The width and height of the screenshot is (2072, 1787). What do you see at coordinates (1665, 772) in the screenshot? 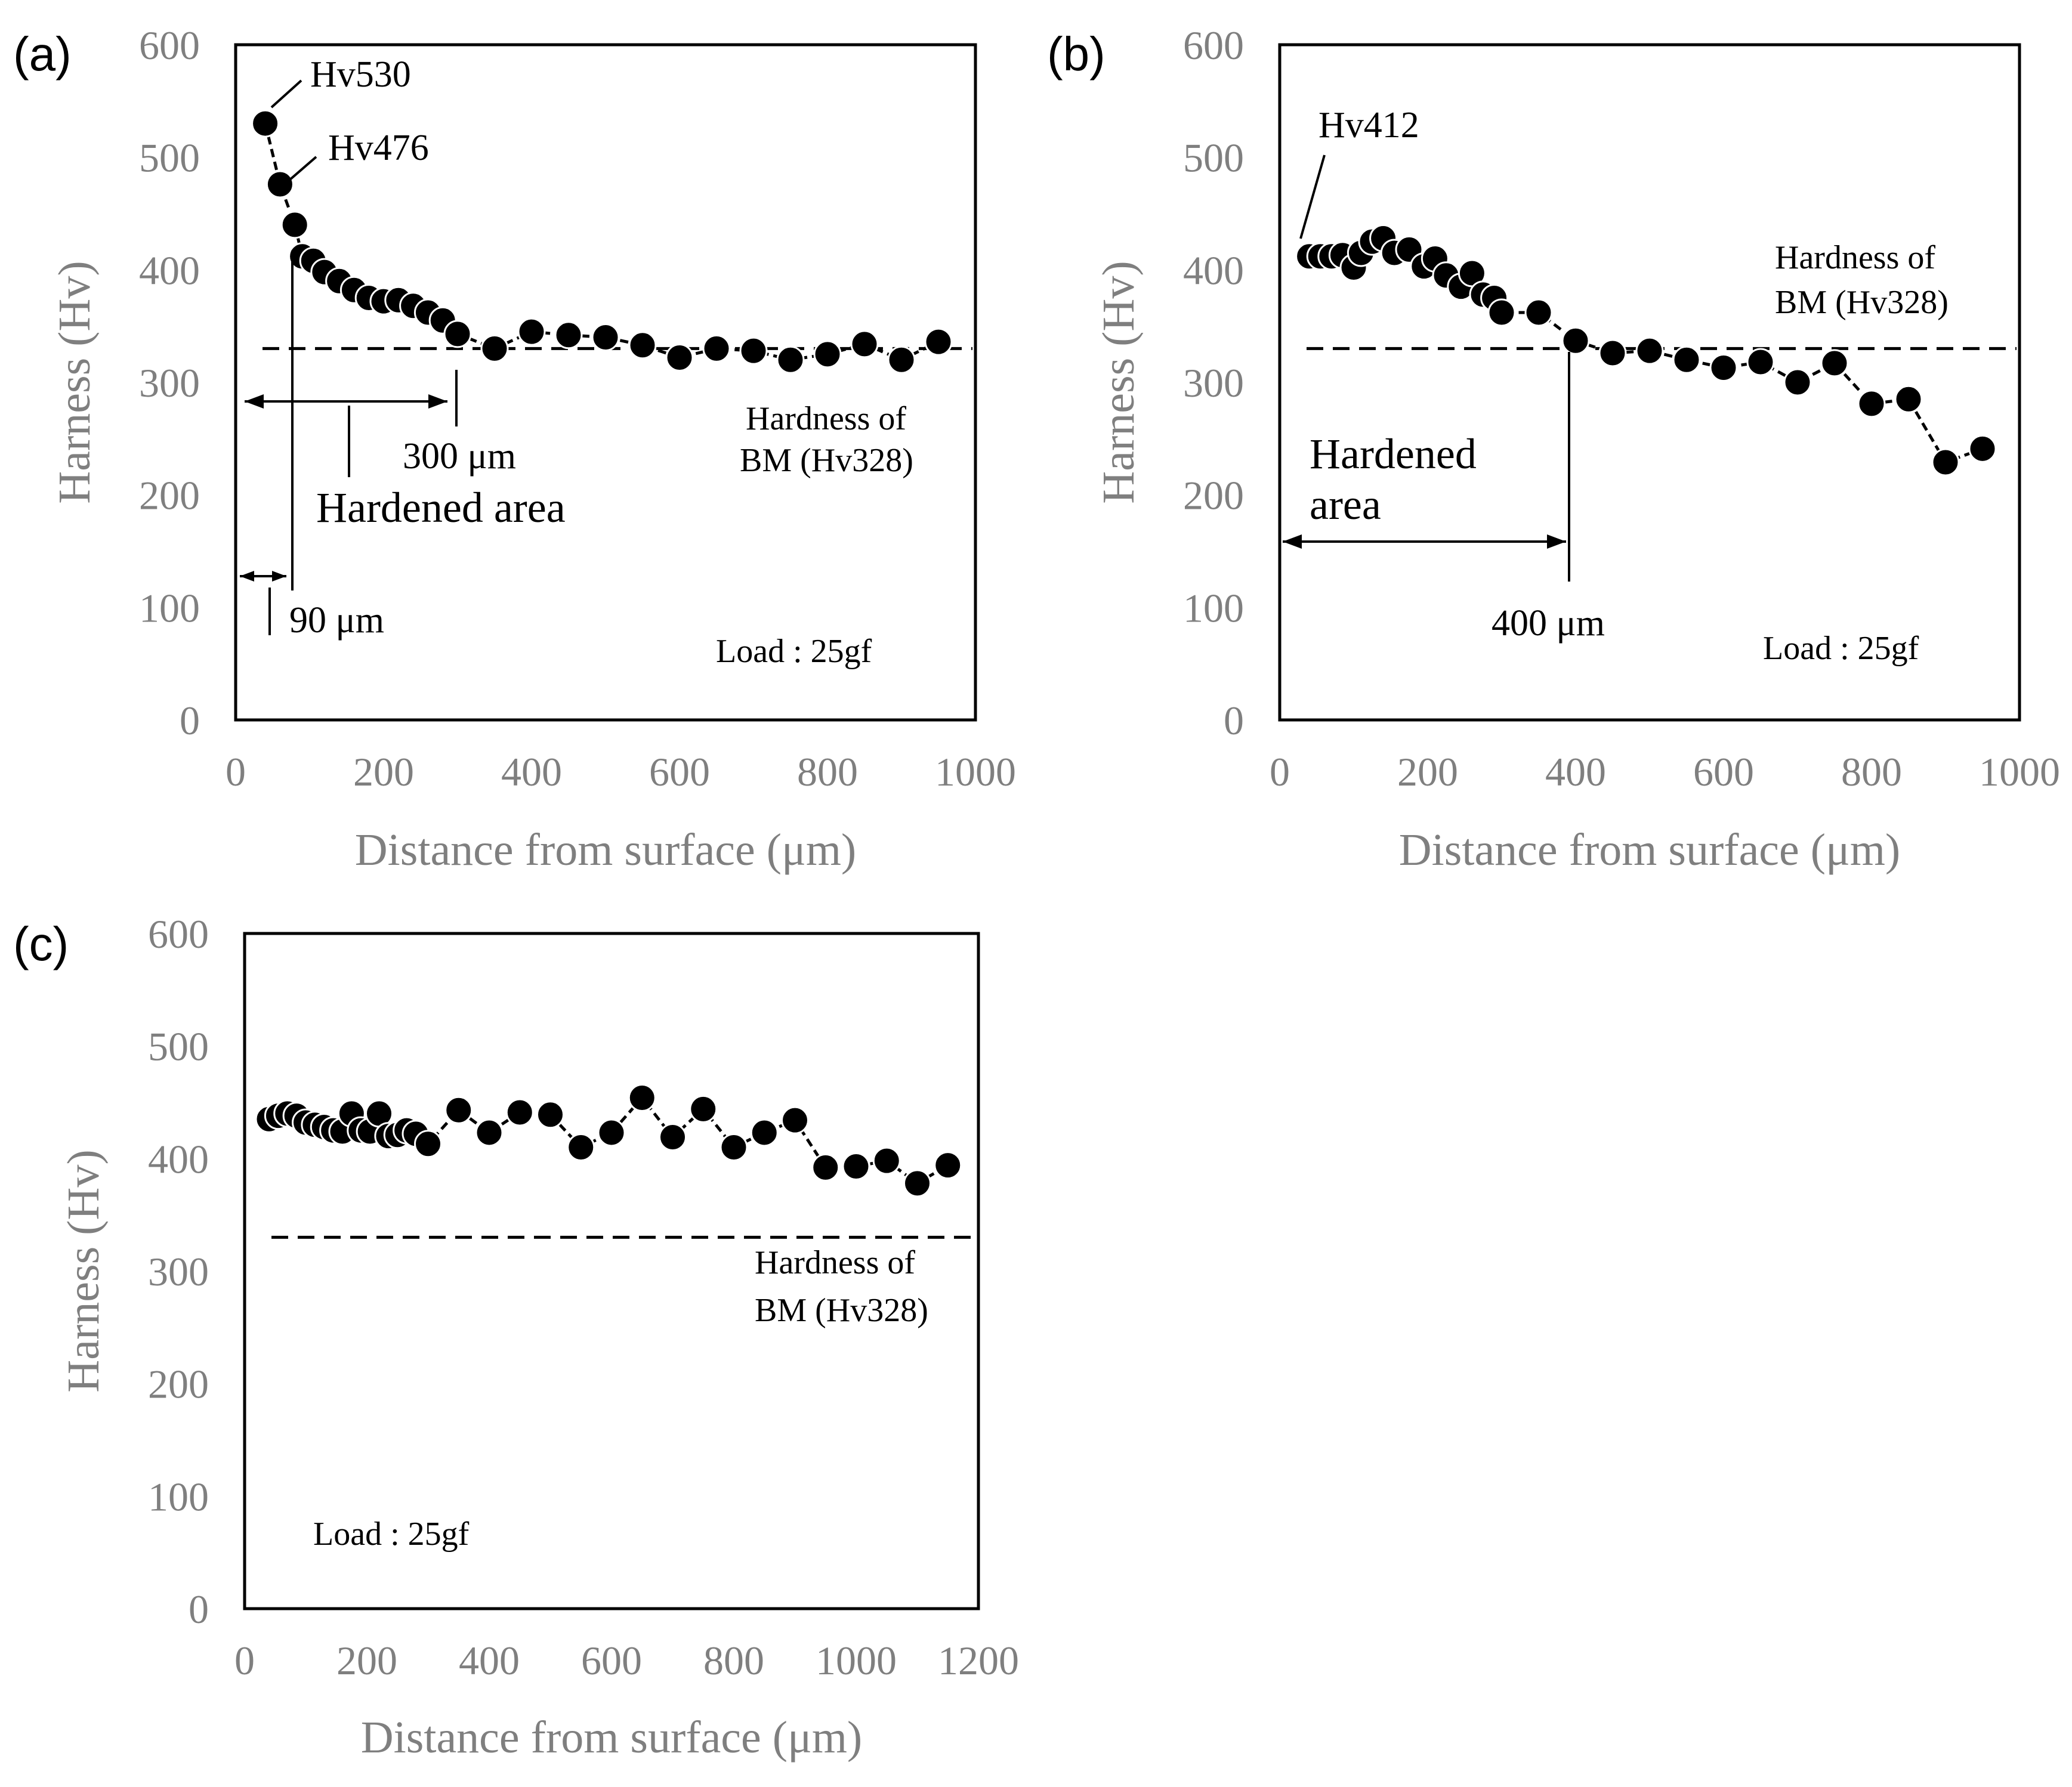
I see `x-tick-labels-b: 0 200 400 600 800 1000` at bounding box center [1665, 772].